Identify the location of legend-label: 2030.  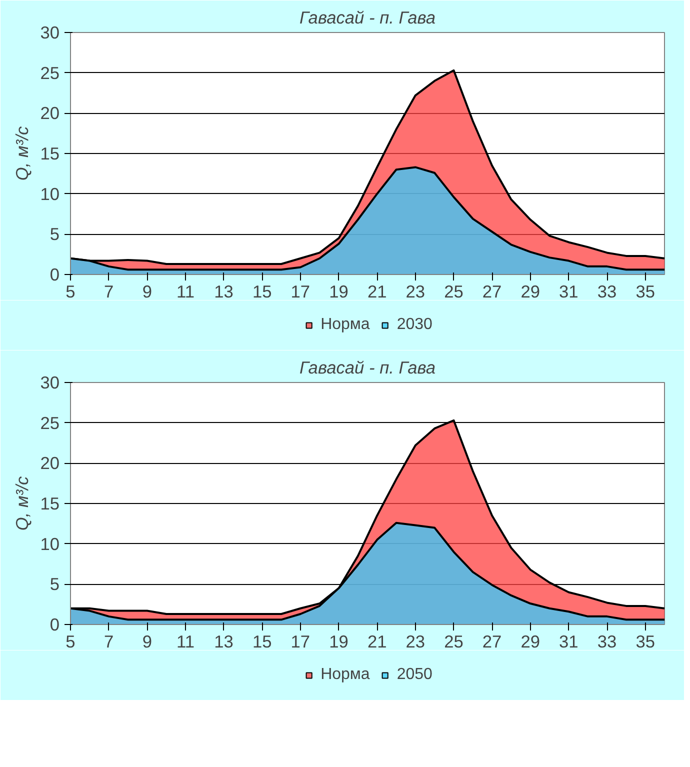
(414, 325).